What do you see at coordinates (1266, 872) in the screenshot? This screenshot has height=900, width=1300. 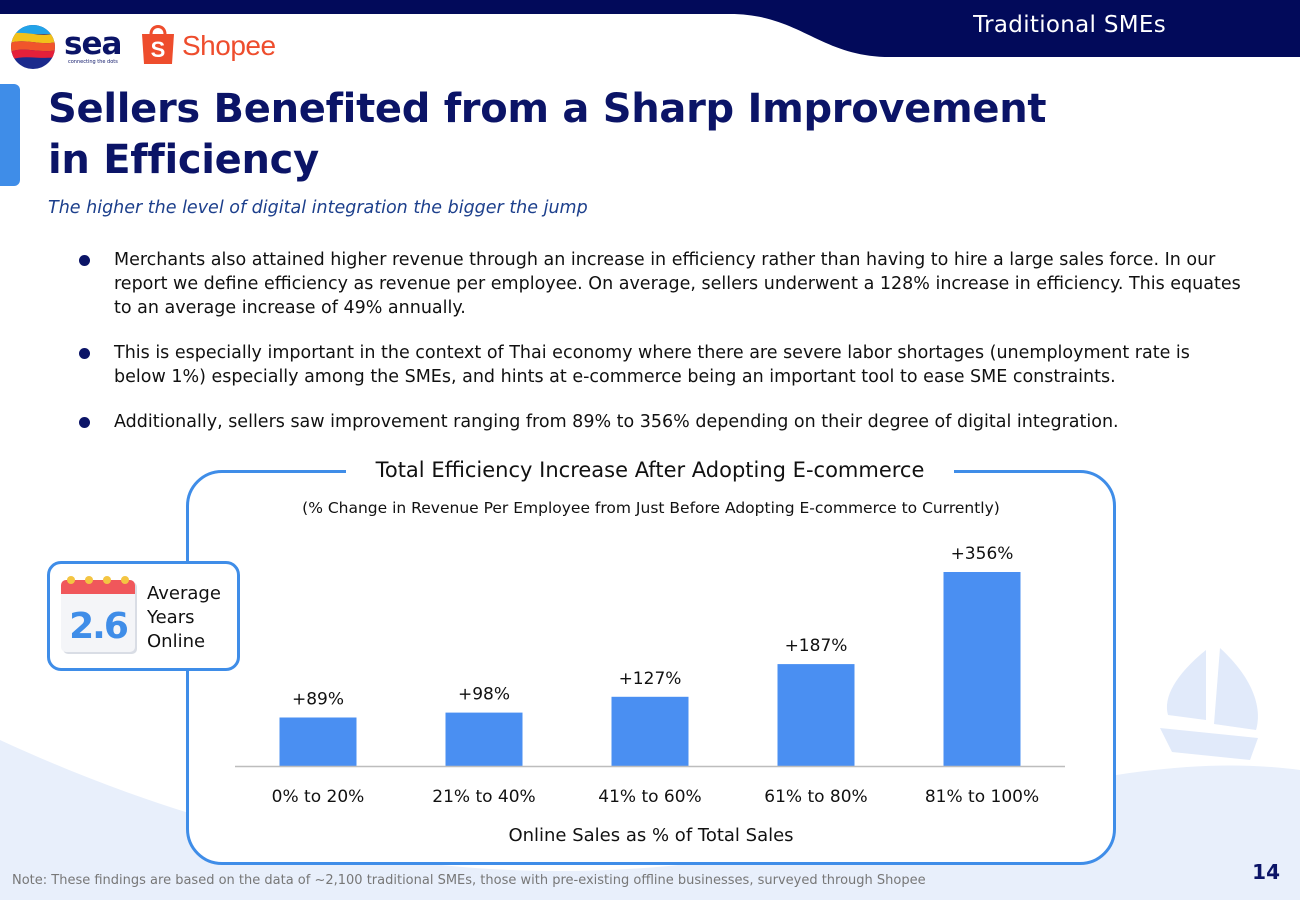 I see `page-number: 14` at bounding box center [1266, 872].